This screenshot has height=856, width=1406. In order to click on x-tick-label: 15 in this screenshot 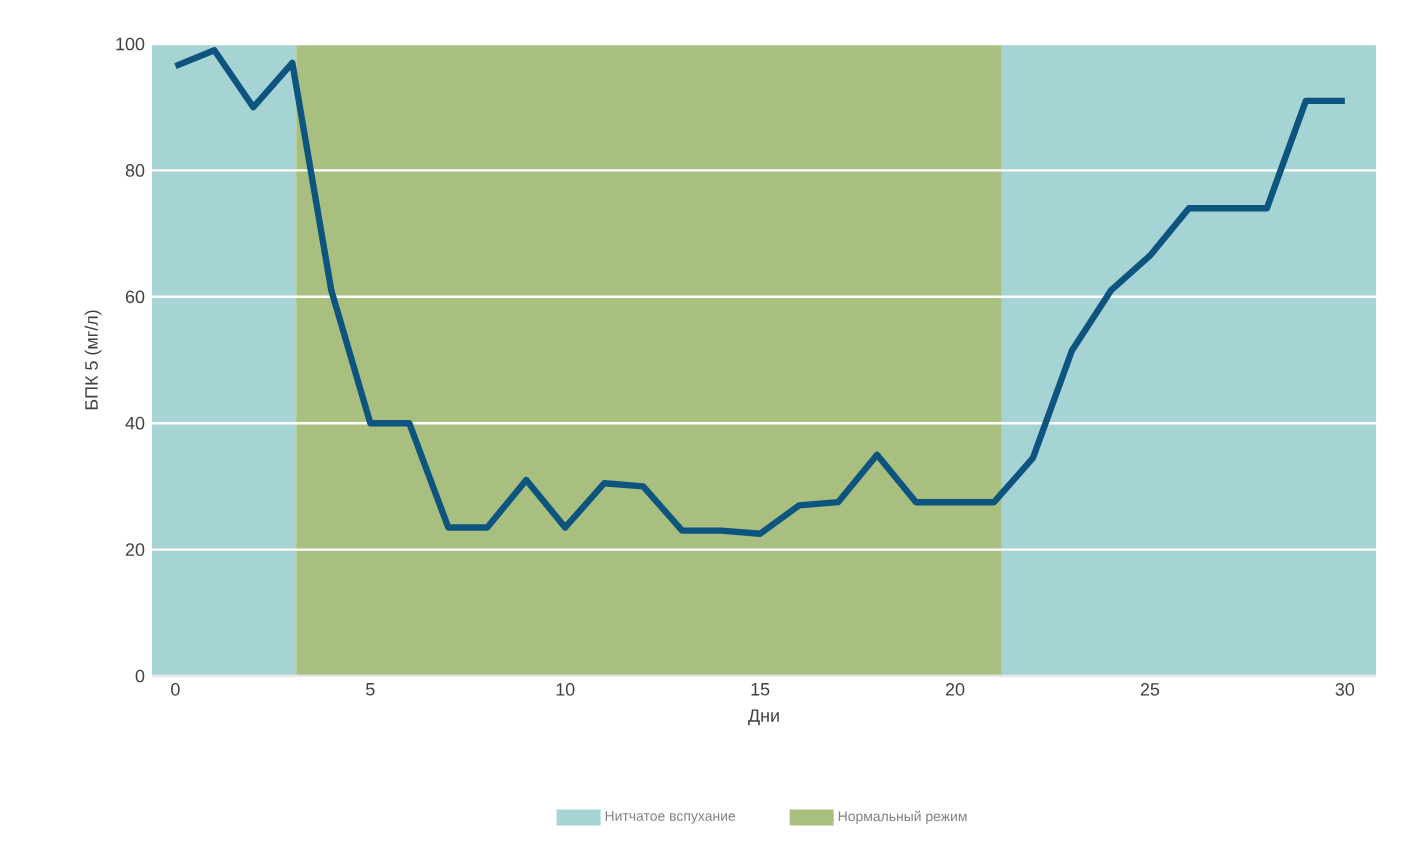, I will do `click(760, 689)`.